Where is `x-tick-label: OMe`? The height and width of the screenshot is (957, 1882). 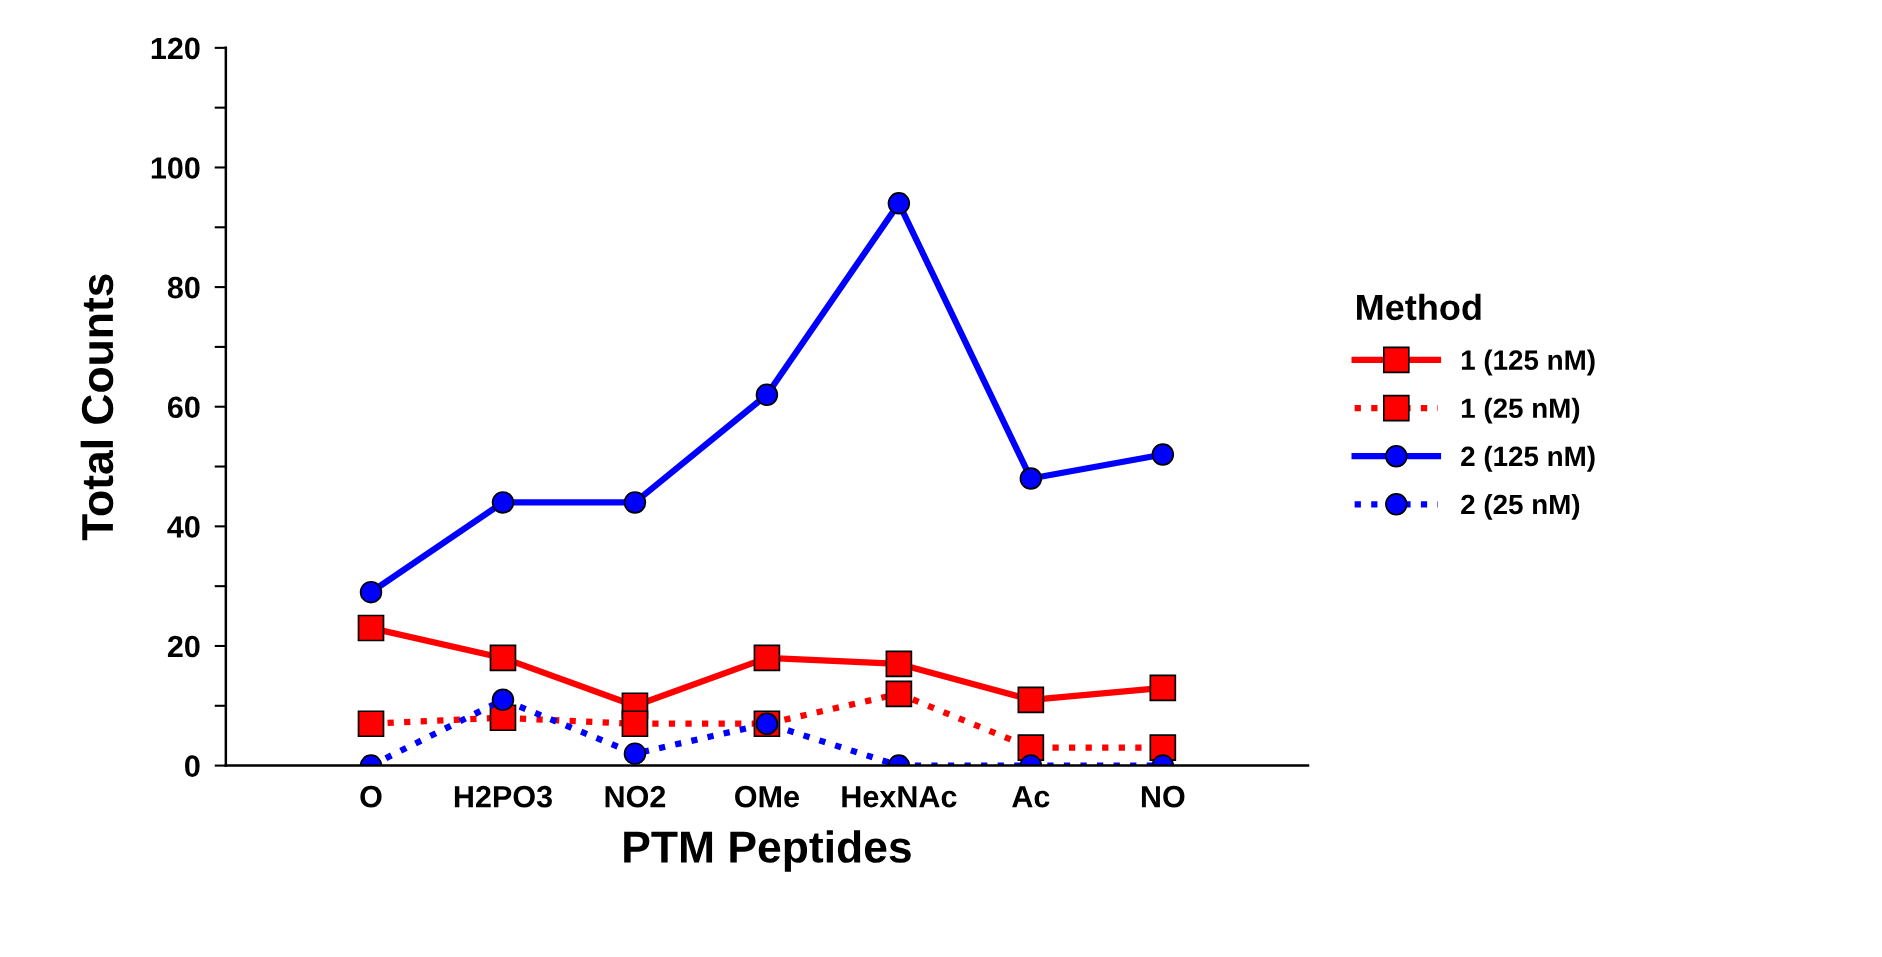
x-tick-label: OMe is located at coordinates (767, 796).